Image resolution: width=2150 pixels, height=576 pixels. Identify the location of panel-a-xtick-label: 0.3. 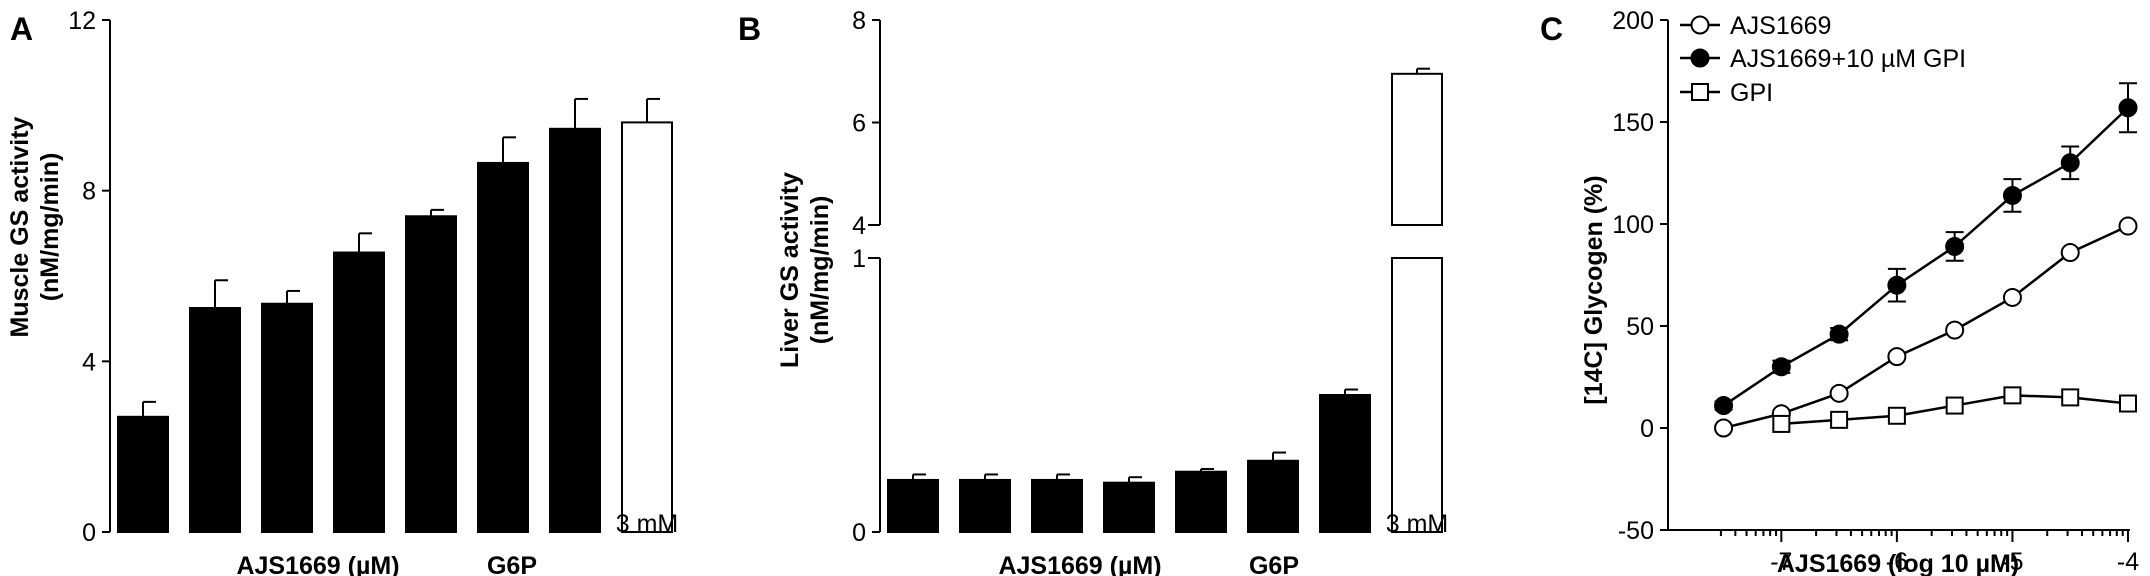
(287, 524).